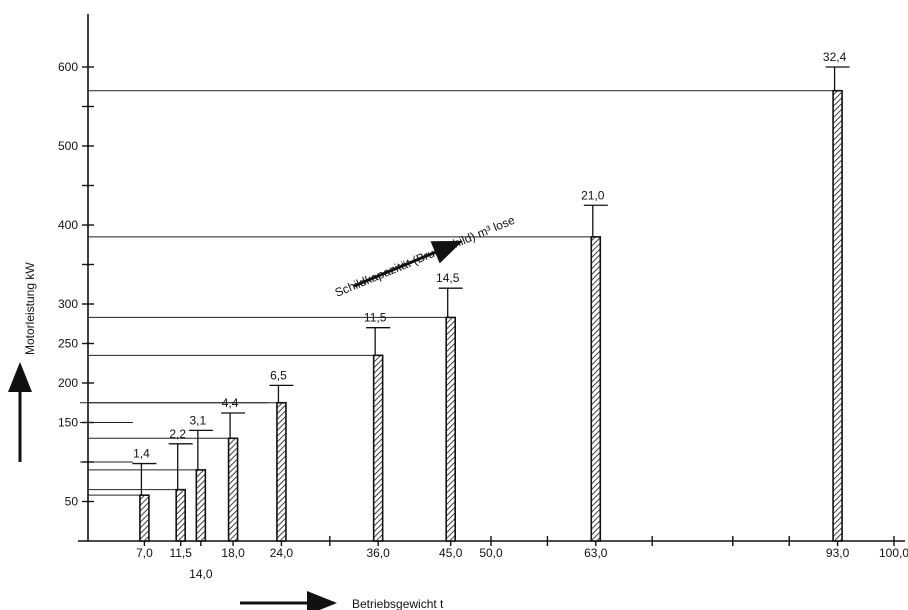  Describe the element at coordinates (30, 308) in the screenshot. I see `y-axis-label: Motorleistung kW` at that location.